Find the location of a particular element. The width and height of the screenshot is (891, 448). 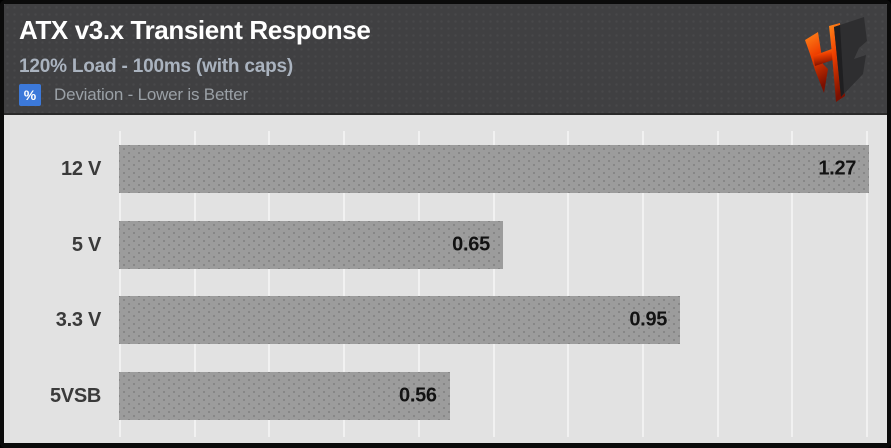

category-label: 5 V is located at coordinates (86, 244).